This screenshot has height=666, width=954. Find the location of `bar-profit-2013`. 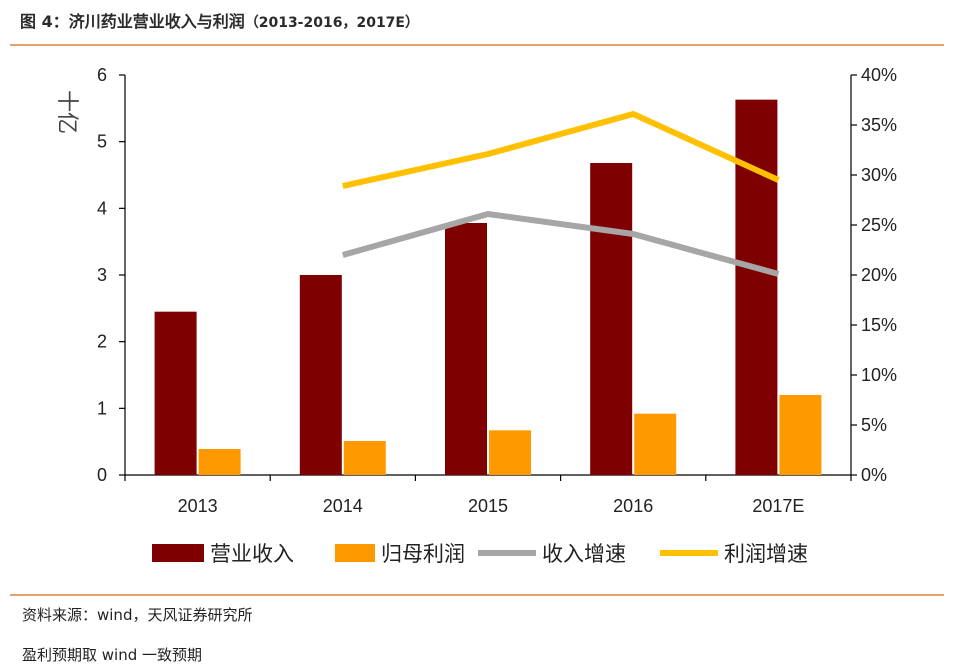

bar-profit-2013 is located at coordinates (219, 462).